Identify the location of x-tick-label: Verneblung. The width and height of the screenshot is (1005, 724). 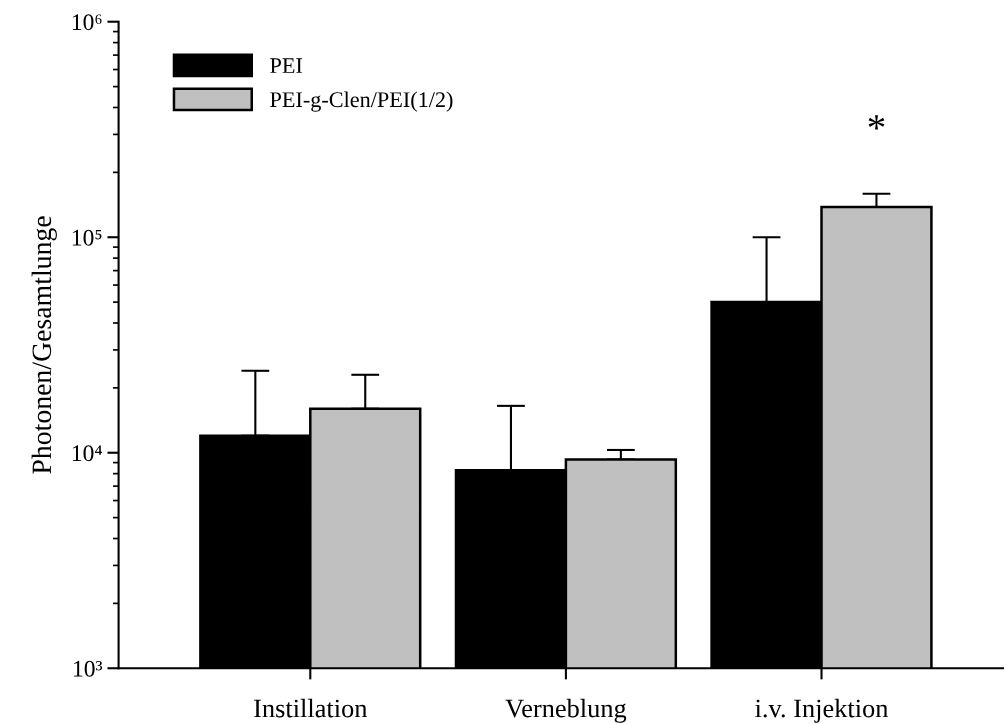
(566, 710).